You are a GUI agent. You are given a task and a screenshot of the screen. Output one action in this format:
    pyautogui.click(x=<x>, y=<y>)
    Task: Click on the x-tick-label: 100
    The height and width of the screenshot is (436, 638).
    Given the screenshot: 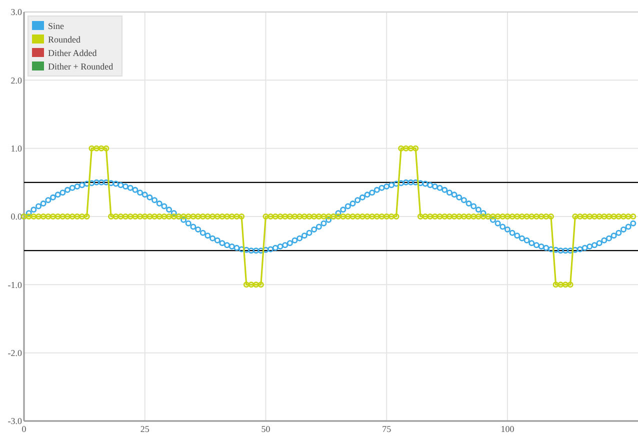 What is the action you would take?
    pyautogui.click(x=507, y=429)
    